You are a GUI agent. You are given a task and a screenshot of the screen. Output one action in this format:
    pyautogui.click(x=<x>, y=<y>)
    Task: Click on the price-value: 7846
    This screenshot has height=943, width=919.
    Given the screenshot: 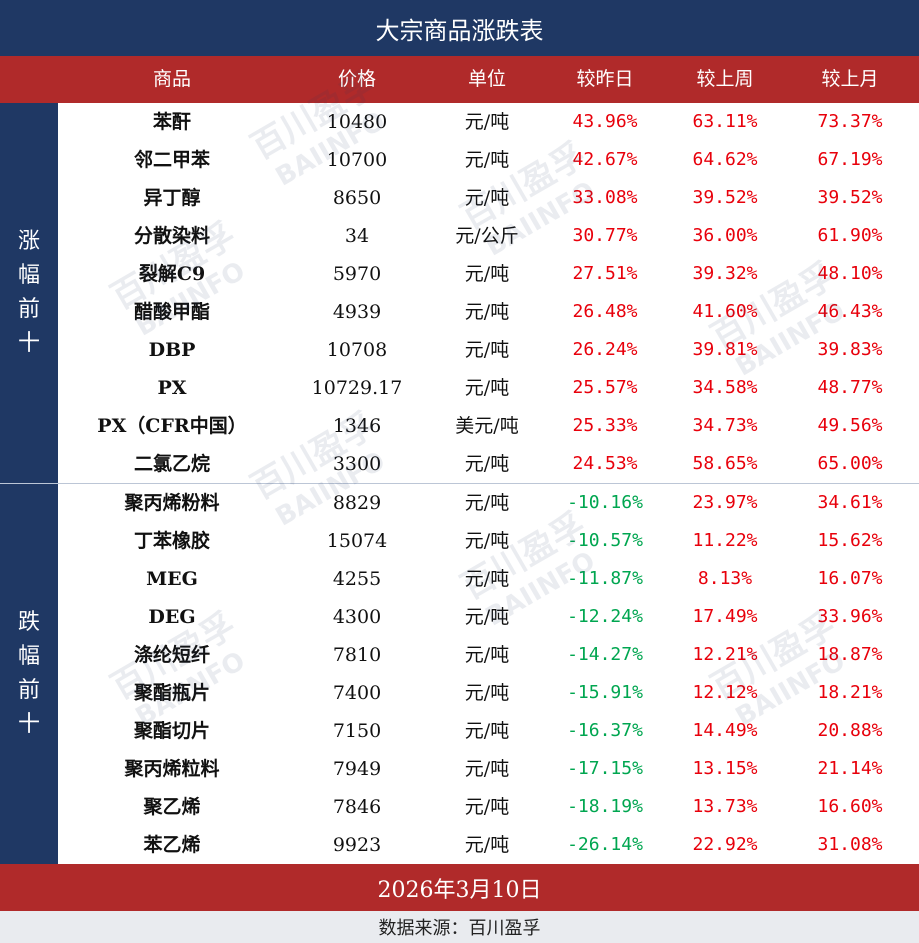 What is the action you would take?
    pyautogui.click(x=357, y=807)
    